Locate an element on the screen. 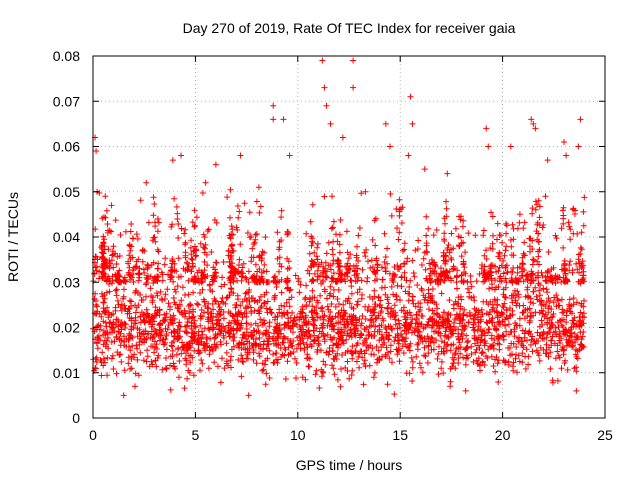 This screenshot has height=480, width=640. y-tick-label: 0.05 is located at coordinates (66, 192).